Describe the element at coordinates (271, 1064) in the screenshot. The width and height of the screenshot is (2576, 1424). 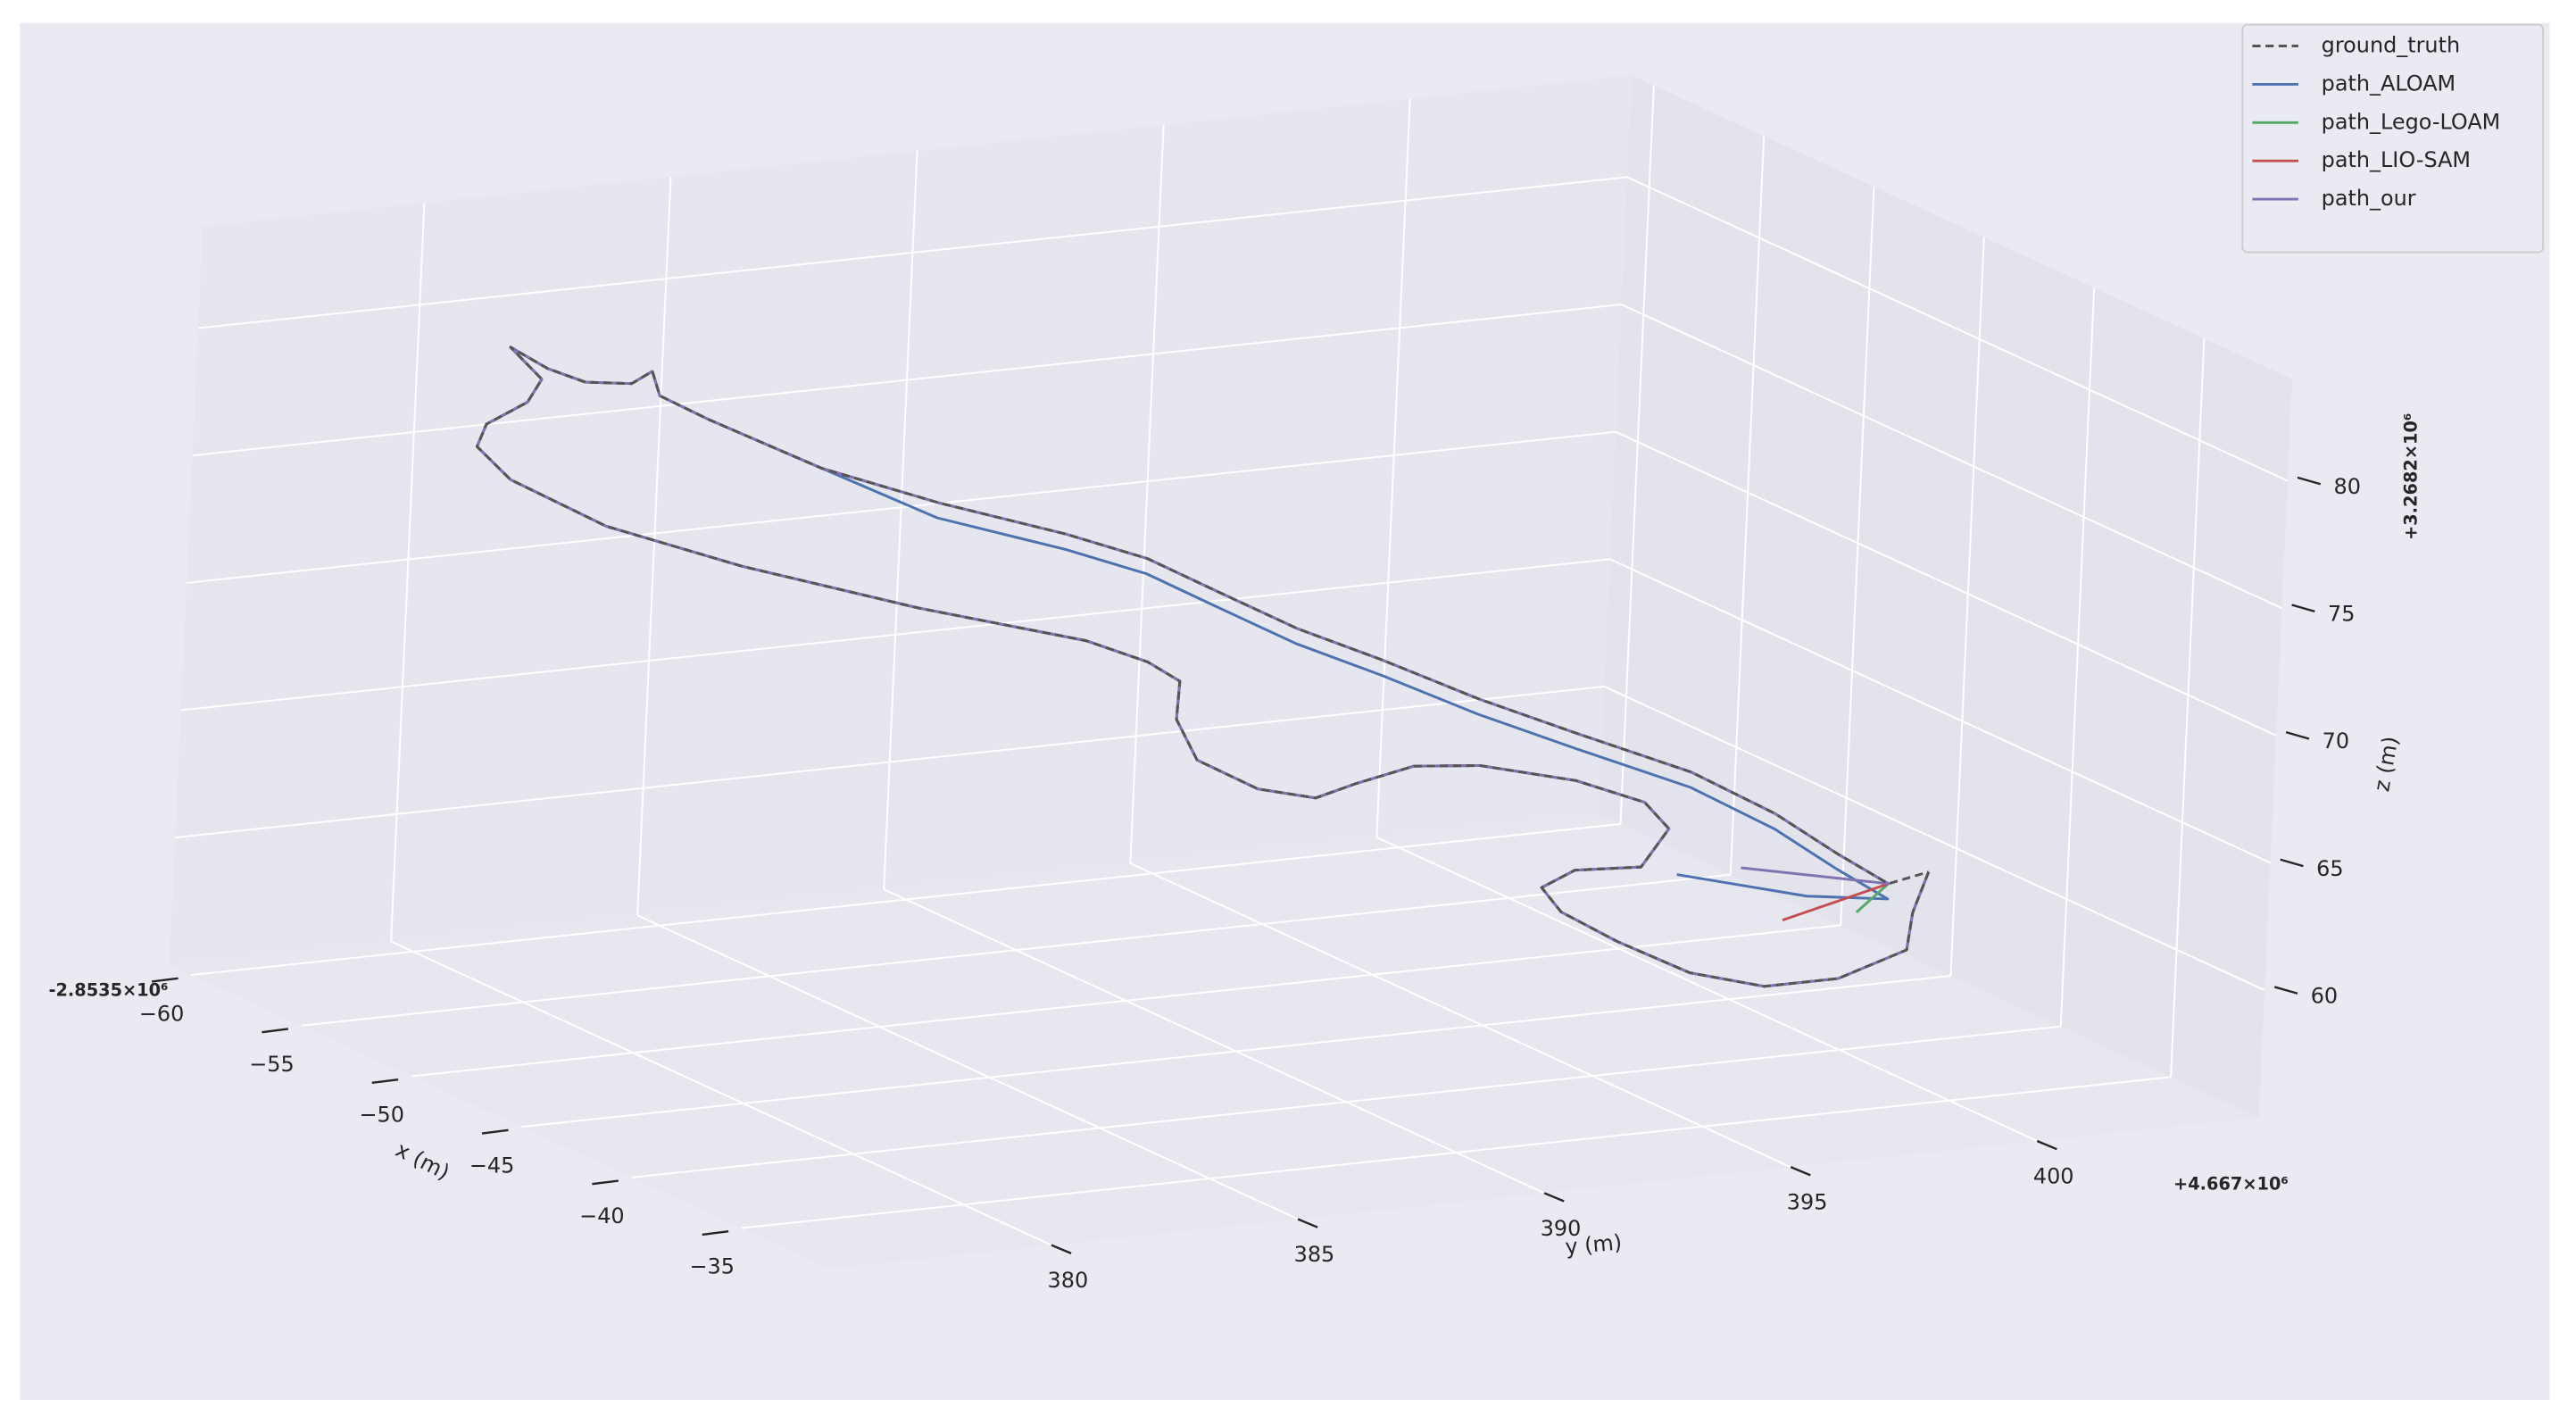
I see `tick-label: −55` at that location.